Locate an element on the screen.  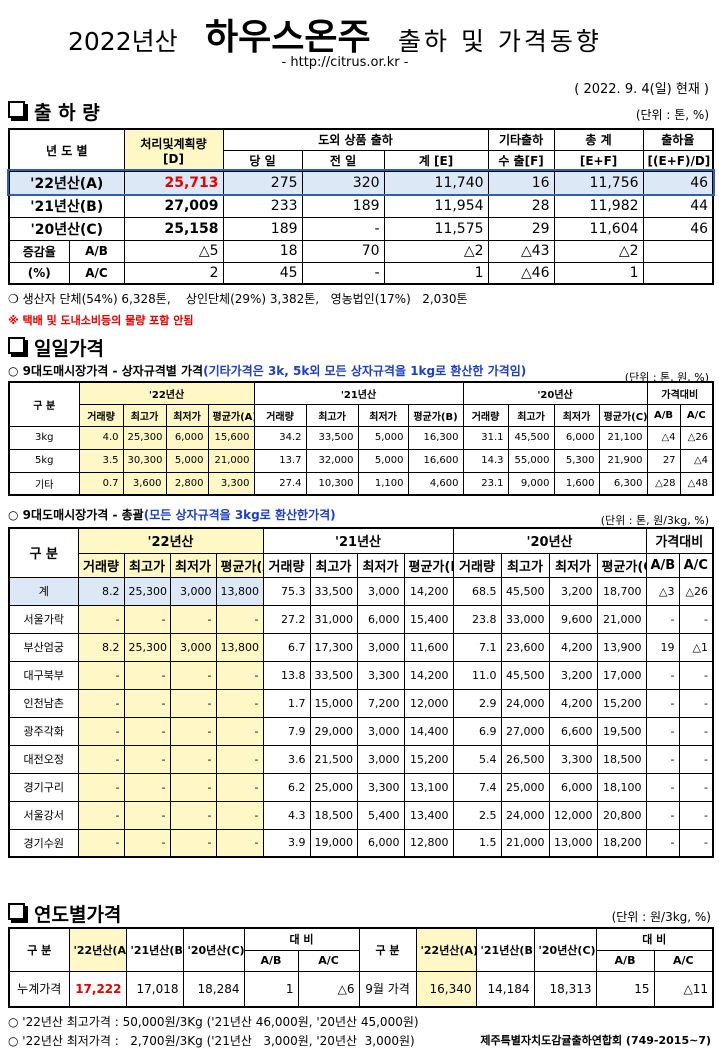
value-cell: 5,300 is located at coordinates (576, 460).